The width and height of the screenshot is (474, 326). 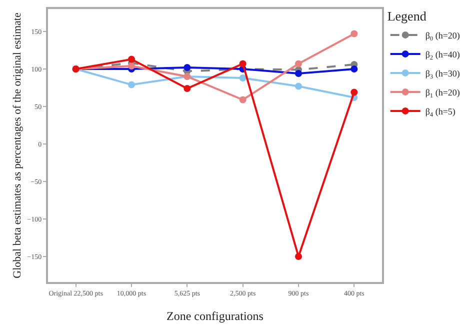 What do you see at coordinates (442, 55) in the screenshot?
I see `legend-label: β$_{2}$ (h=40)` at bounding box center [442, 55].